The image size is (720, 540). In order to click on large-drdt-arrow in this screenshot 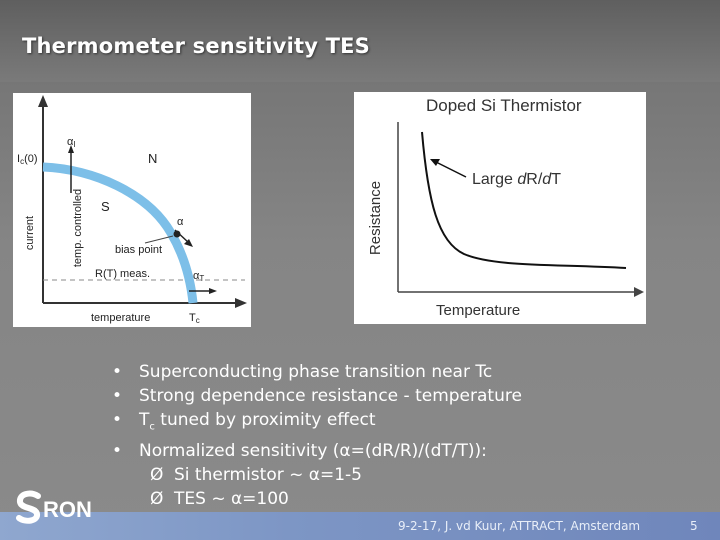, I will do `click(451, 169)`.